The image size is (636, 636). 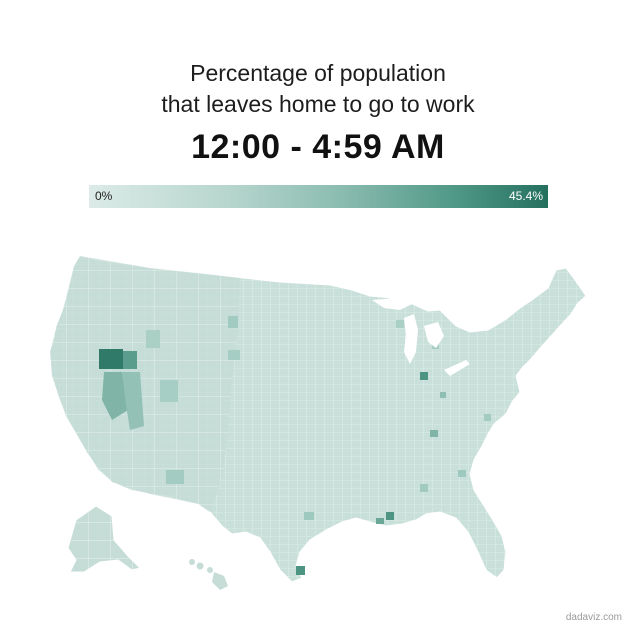 I want to click on legend-max-label: 45.4%, so click(x=525, y=196).